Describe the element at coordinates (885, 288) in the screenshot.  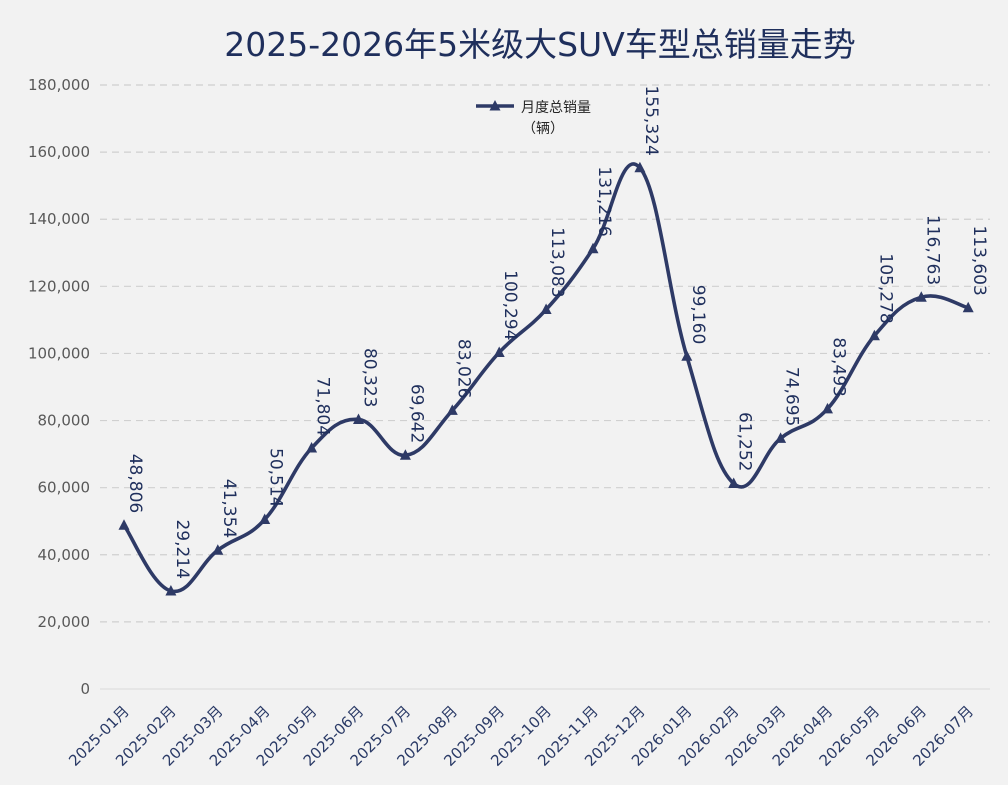
I see `data-label: 105,278` at that location.